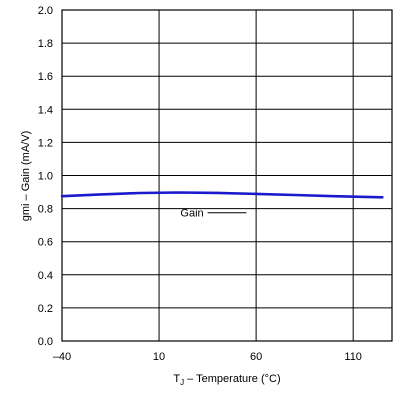 The image size is (407, 402). What do you see at coordinates (256, 357) in the screenshot?
I see `x-tick-label: 60` at bounding box center [256, 357].